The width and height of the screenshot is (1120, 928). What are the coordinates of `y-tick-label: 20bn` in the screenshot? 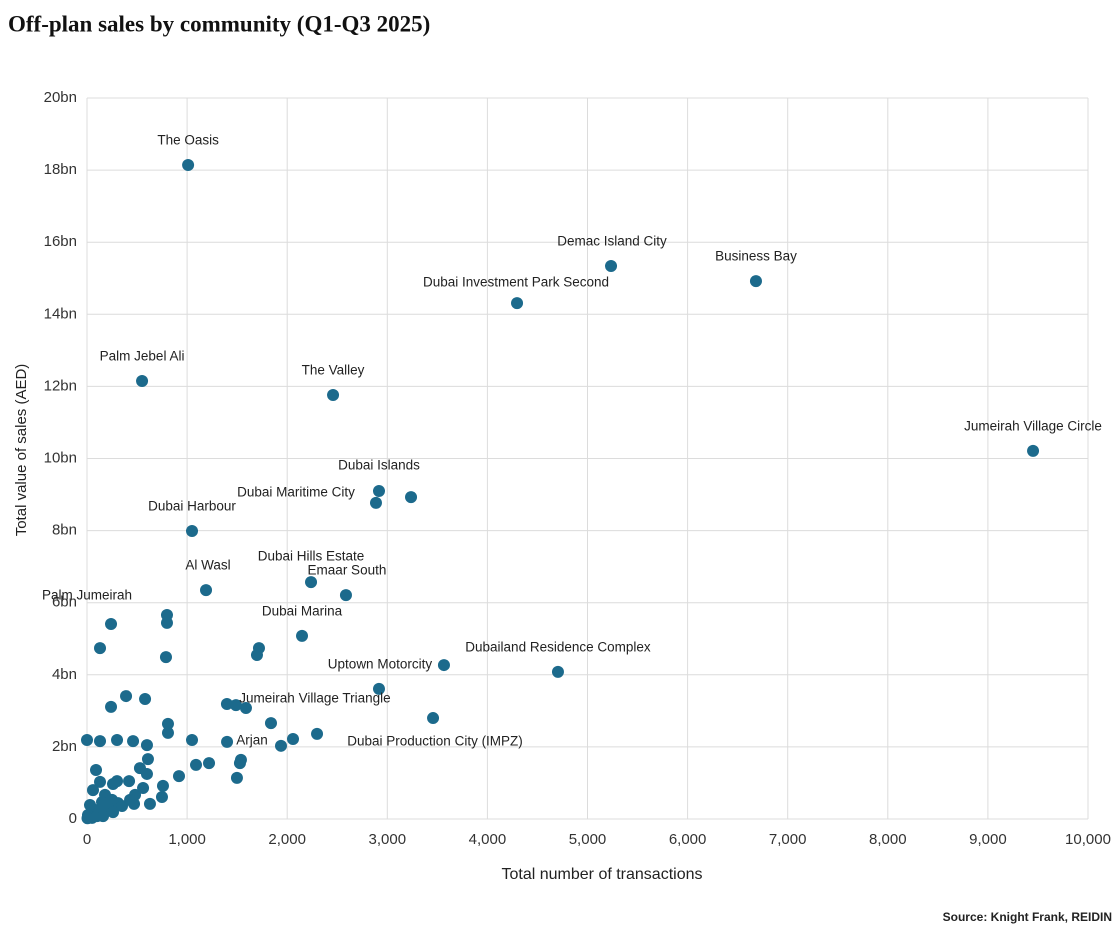 It's located at (60, 97).